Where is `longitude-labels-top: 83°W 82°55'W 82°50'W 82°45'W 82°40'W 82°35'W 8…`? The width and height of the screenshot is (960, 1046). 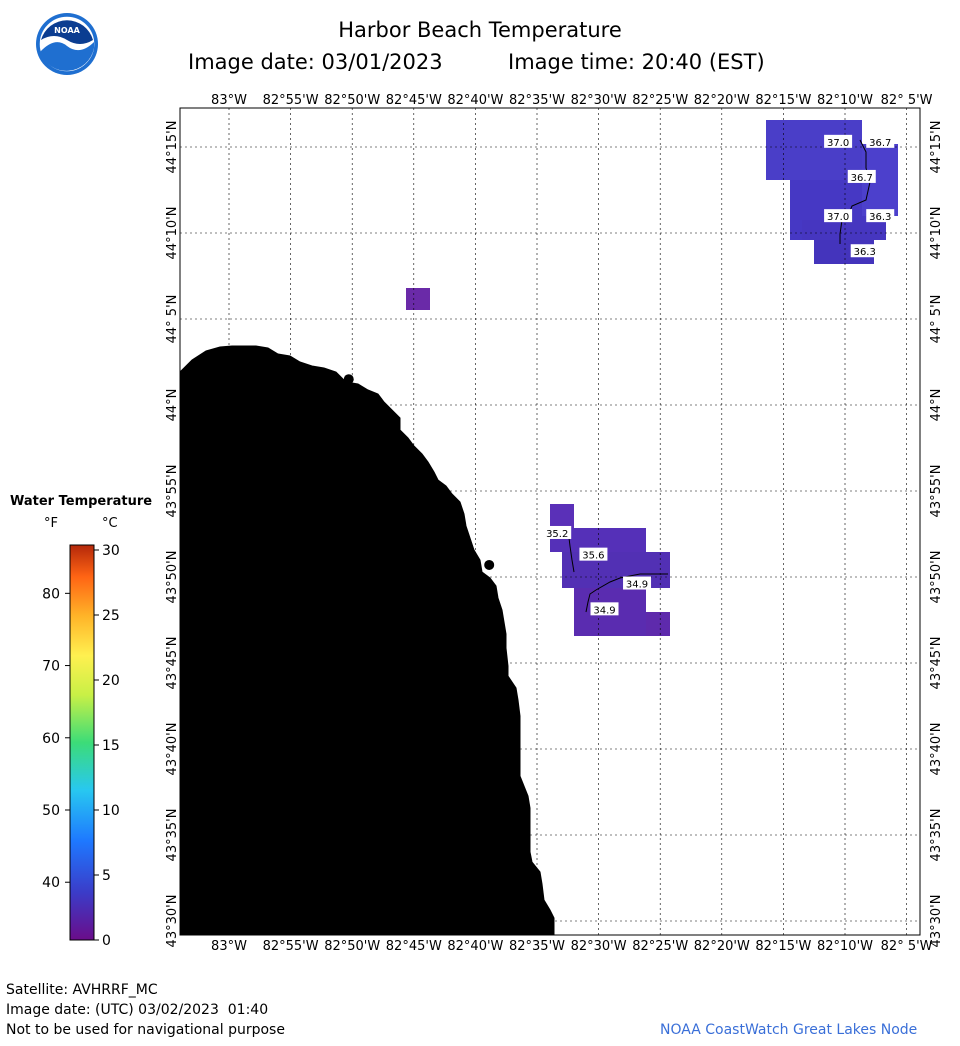 longitude-labels-top: 83°W 82°55'W 82°50'W 82°45'W 82°40'W 82°35'W 8… is located at coordinates (572, 100).